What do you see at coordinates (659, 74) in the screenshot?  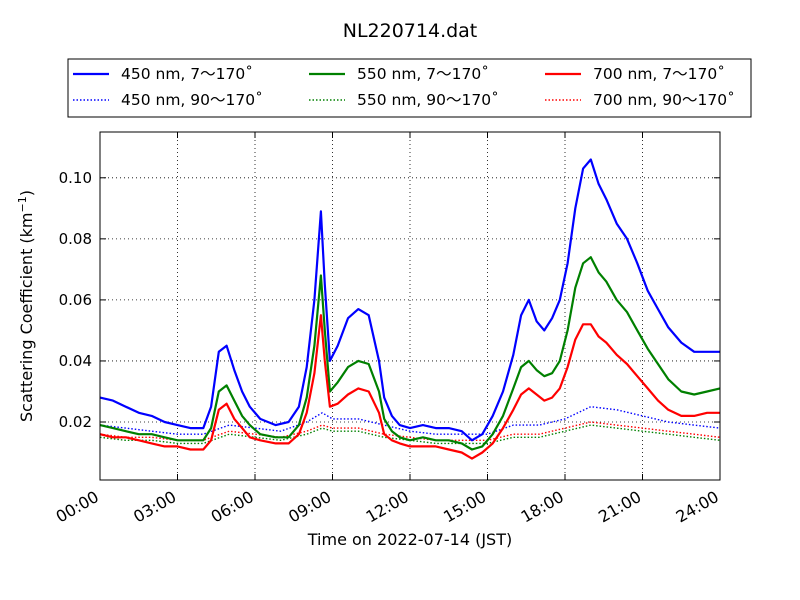 I see `legend-label: 700 nm, 7～170˚` at bounding box center [659, 74].